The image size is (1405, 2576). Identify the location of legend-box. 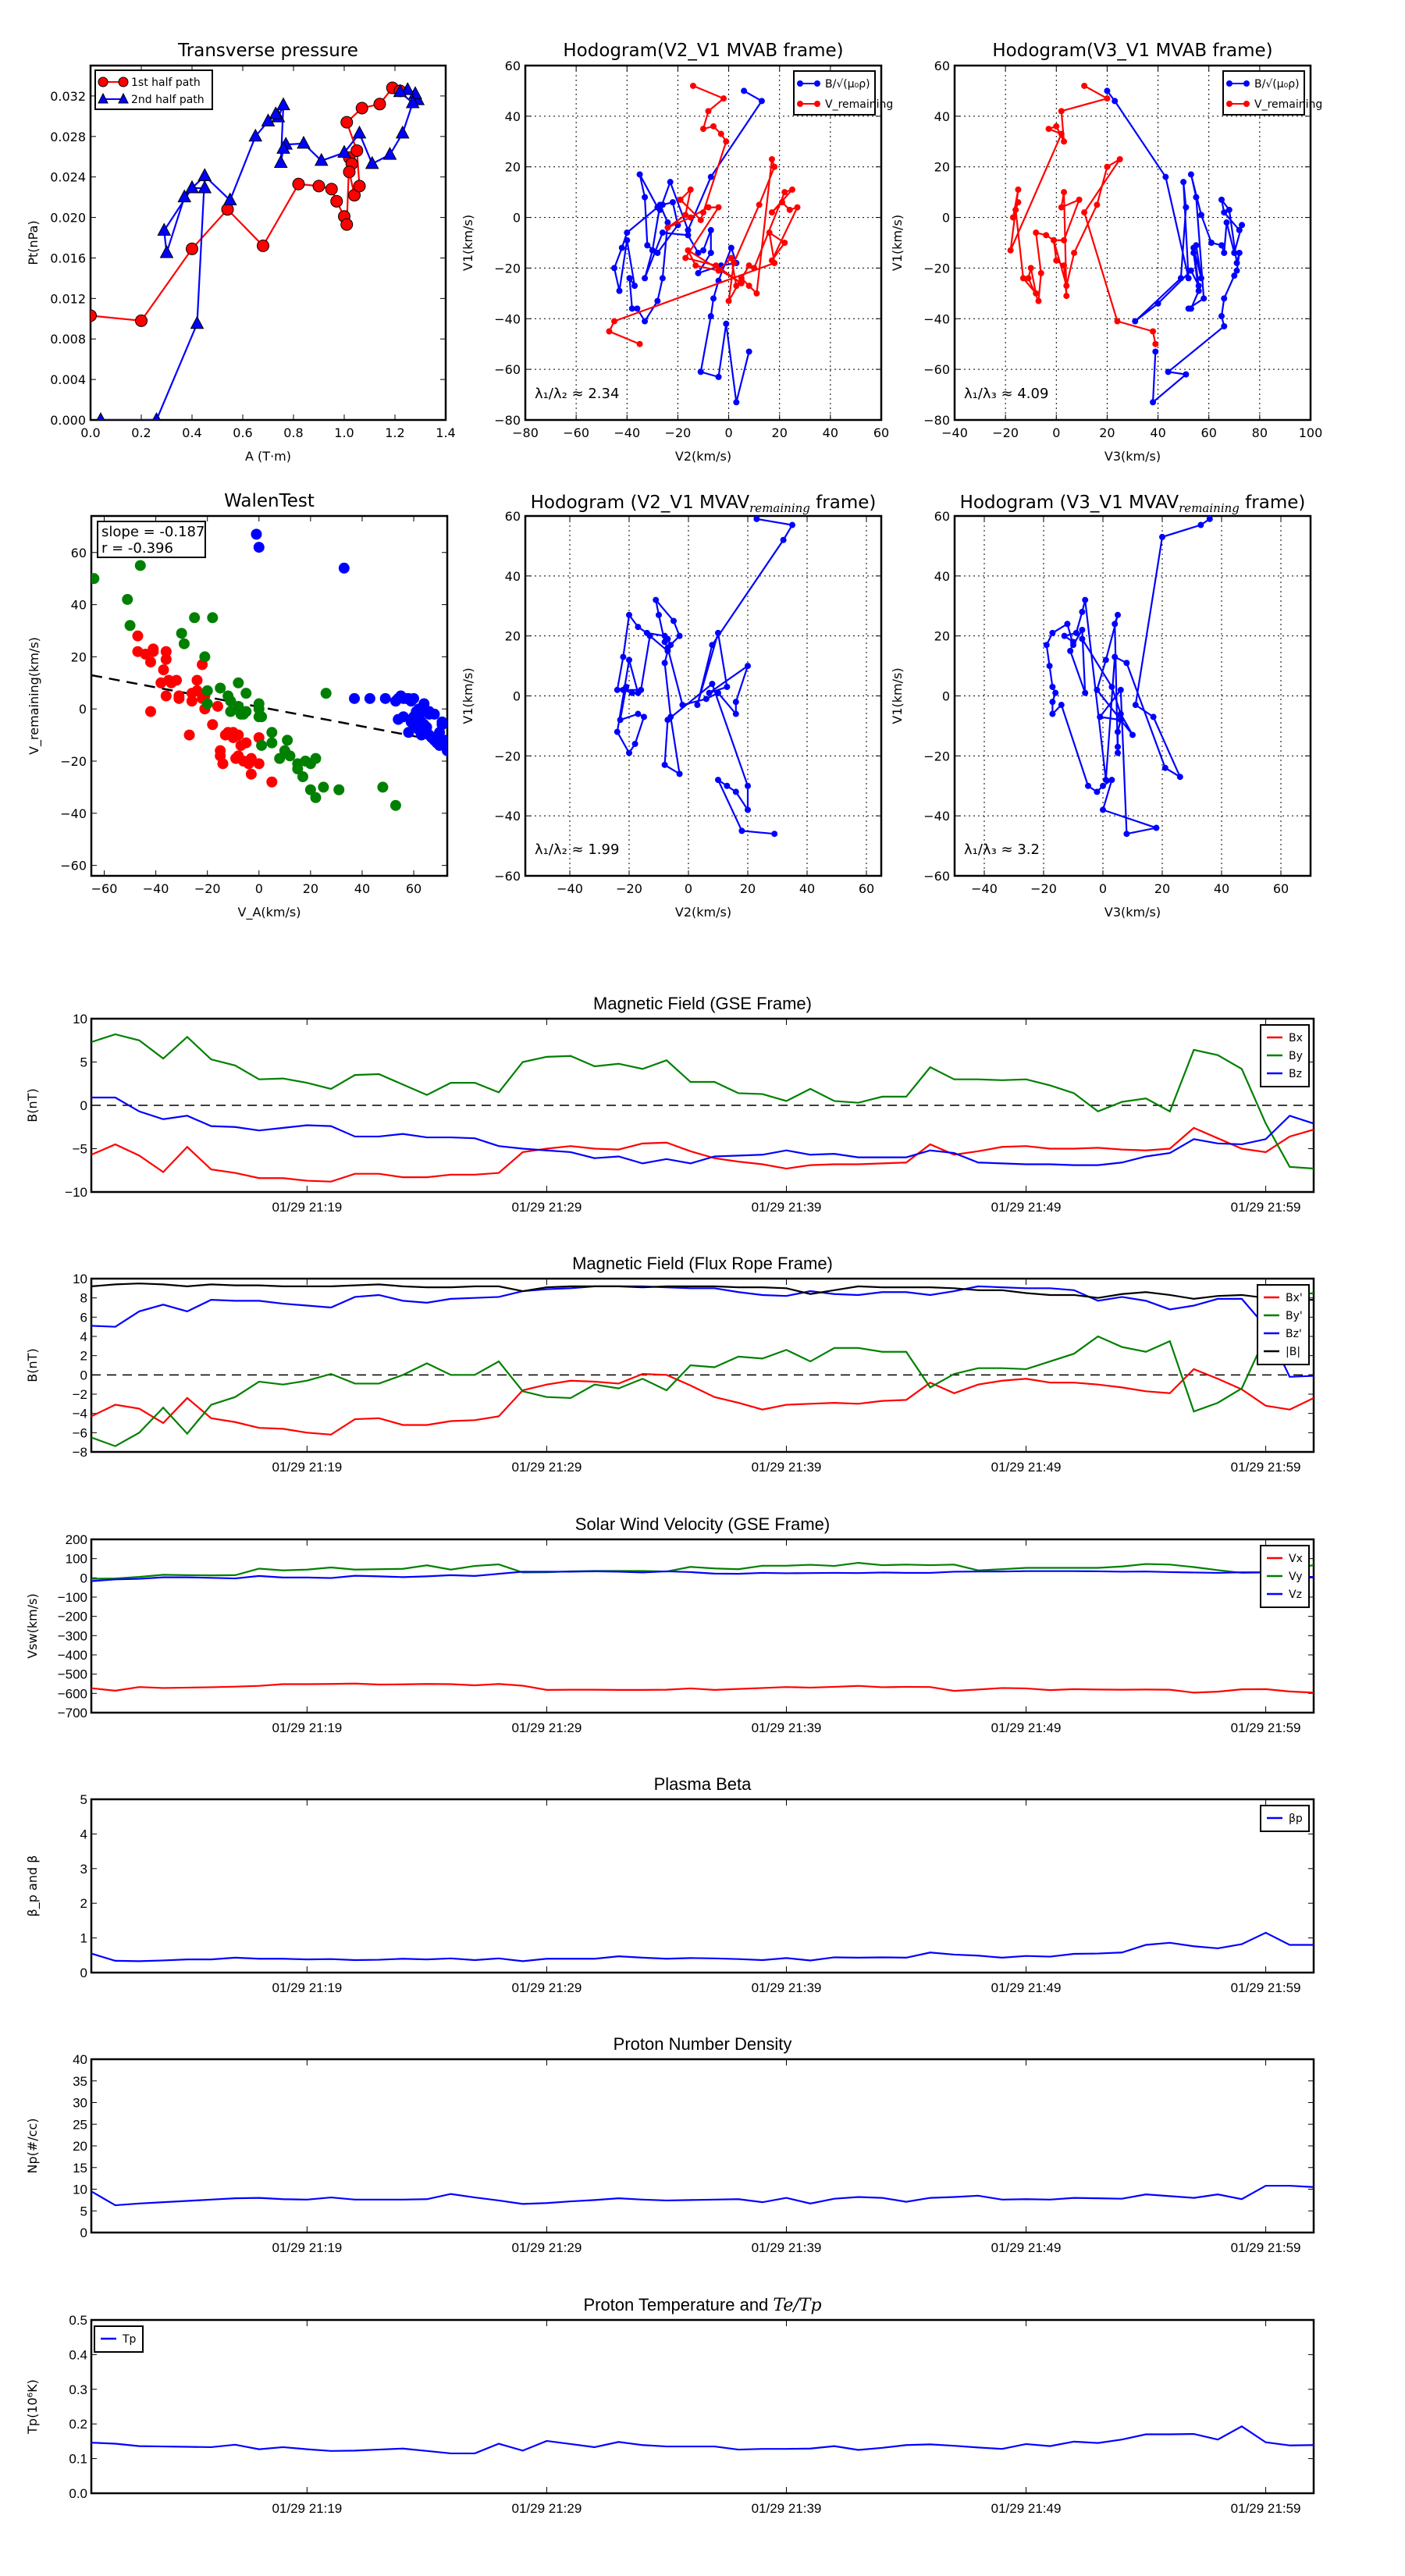
(834, 93).